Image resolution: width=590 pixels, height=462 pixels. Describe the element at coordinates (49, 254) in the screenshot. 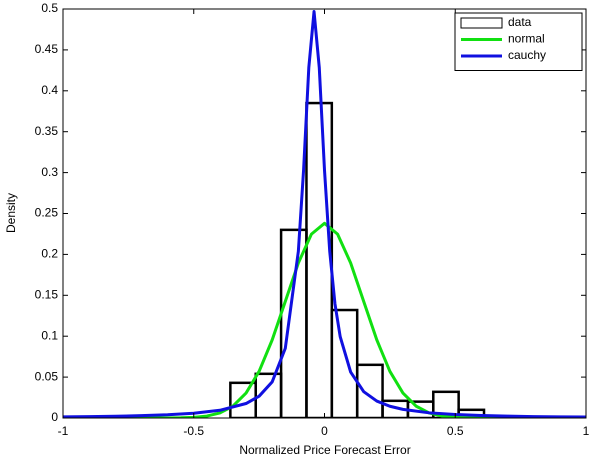

I see `y-tick-label: 0.2` at that location.